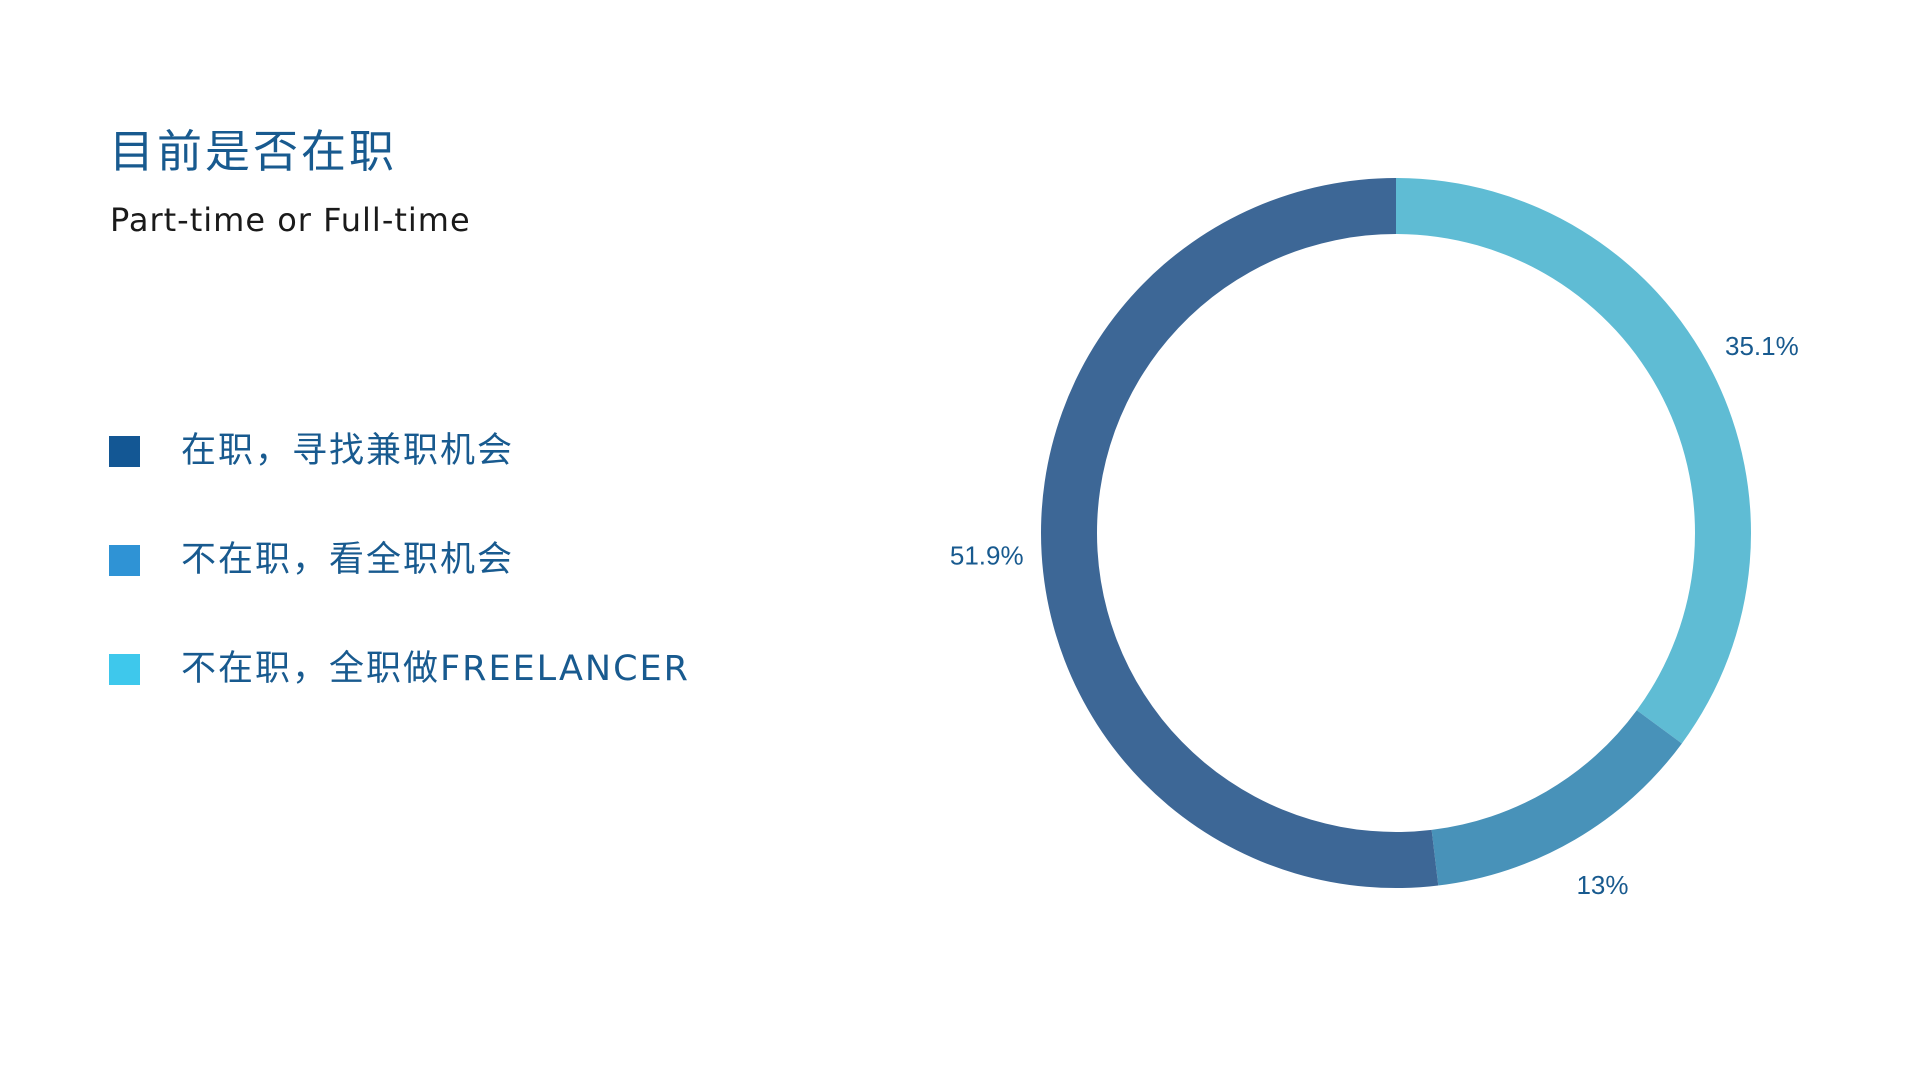  What do you see at coordinates (253, 151) in the screenshot?
I see `chart-title: 目前是否在职` at bounding box center [253, 151].